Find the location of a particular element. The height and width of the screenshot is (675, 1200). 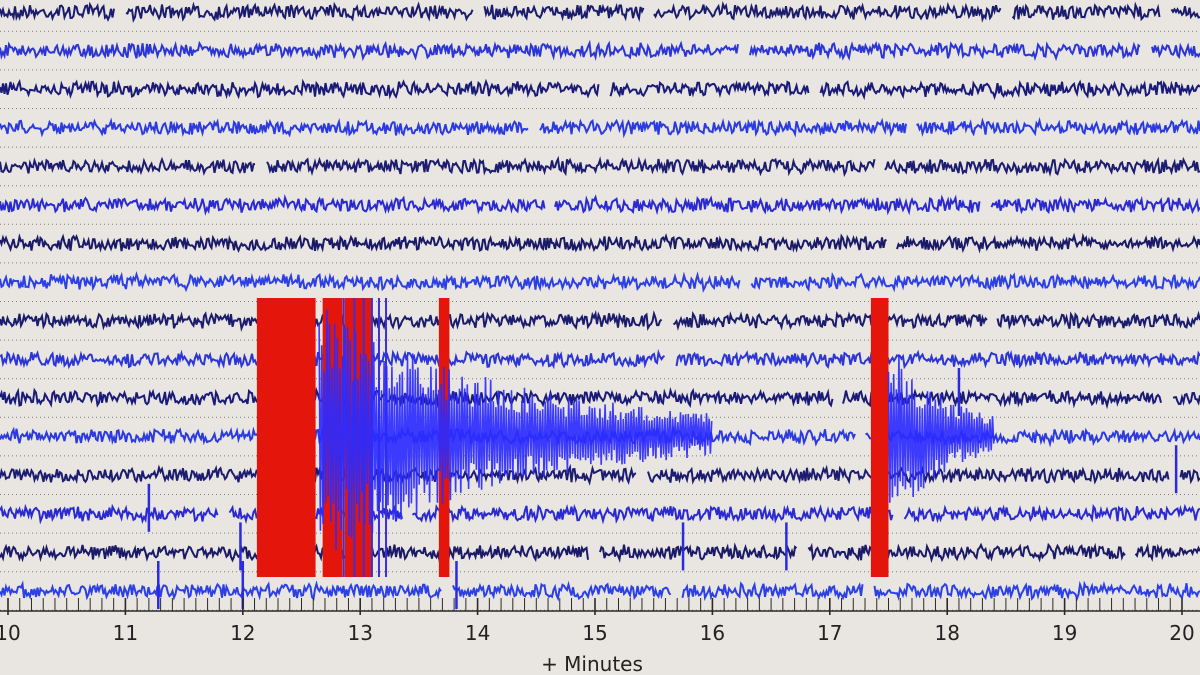

x-tick-label: 18 is located at coordinates (946, 633).